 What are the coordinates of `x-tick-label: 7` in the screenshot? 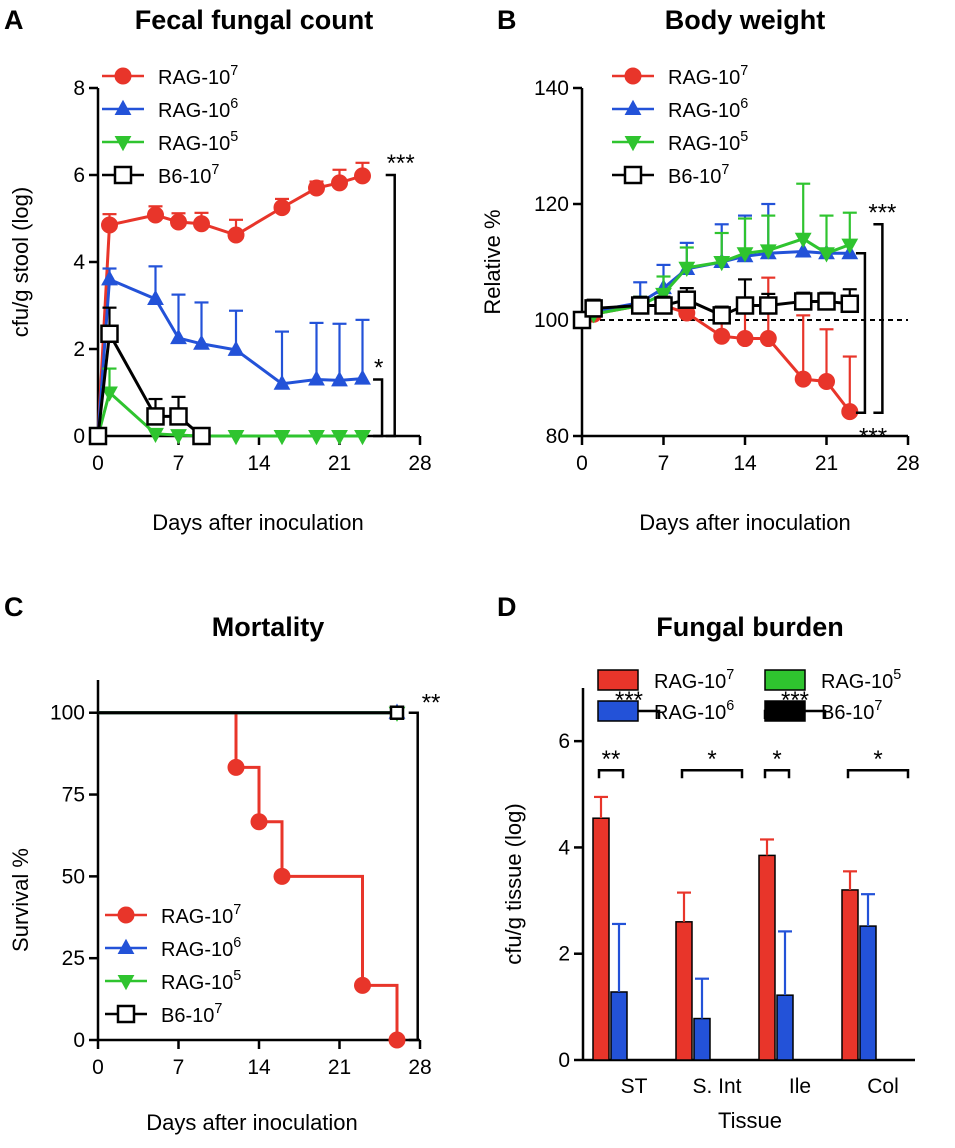 It's located at (179, 1067).